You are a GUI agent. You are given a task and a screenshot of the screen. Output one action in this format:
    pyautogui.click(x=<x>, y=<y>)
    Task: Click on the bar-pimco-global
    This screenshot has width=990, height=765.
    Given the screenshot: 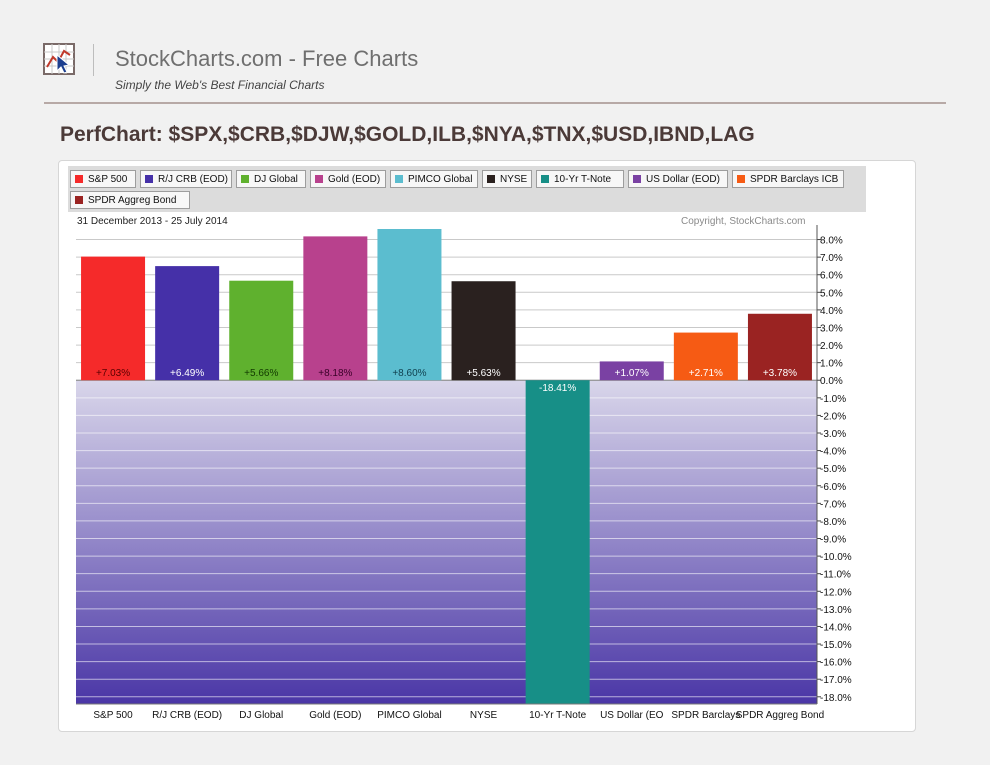 What is the action you would take?
    pyautogui.click(x=409, y=305)
    